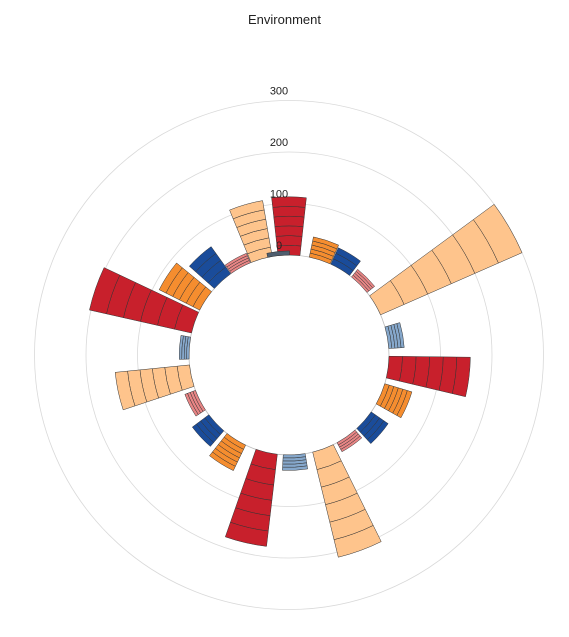  Describe the element at coordinates (279, 169) in the screenshot. I see `radial-tick-labels: 0 100 200 300` at that location.